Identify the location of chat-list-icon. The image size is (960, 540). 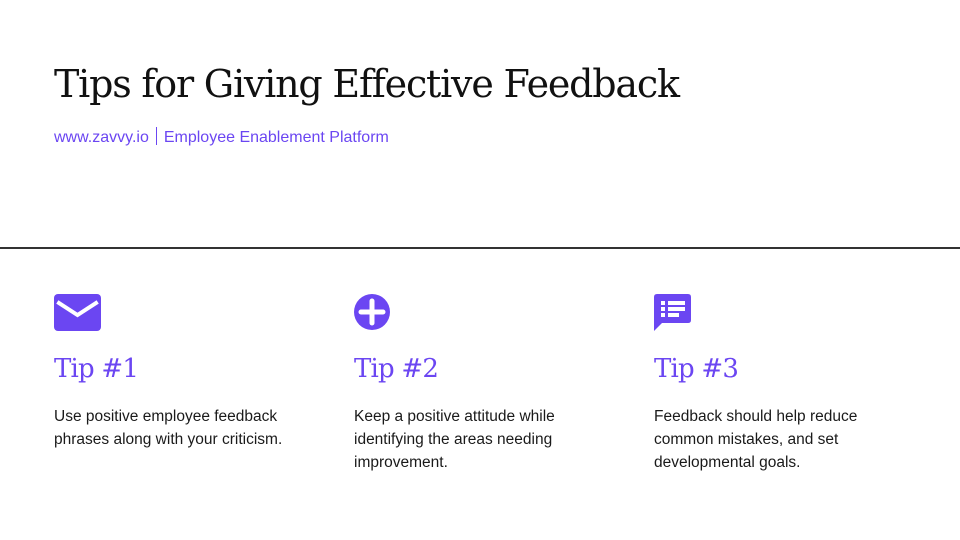
(672, 312).